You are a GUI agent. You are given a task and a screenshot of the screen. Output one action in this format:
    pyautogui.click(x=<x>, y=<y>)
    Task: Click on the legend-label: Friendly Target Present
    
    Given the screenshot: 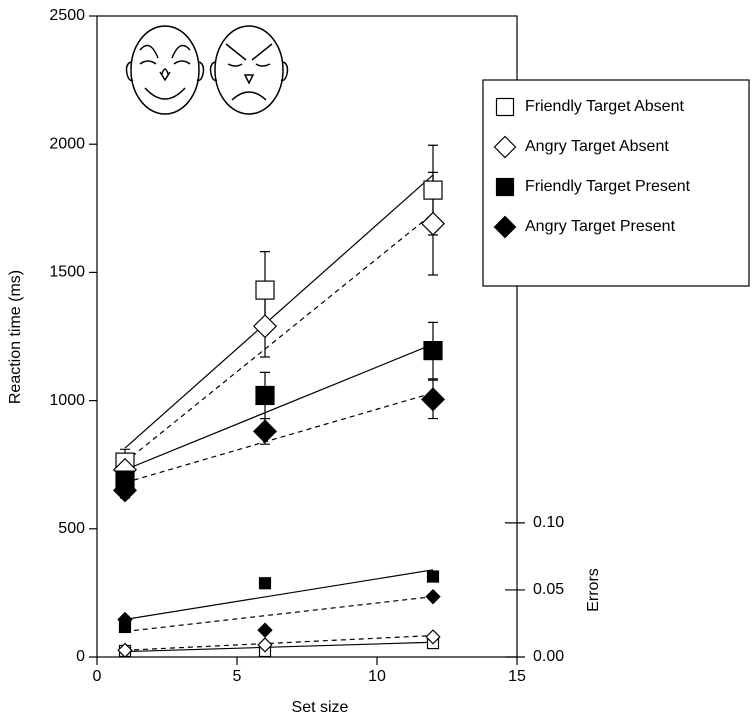 What is the action you would take?
    pyautogui.click(x=608, y=186)
    